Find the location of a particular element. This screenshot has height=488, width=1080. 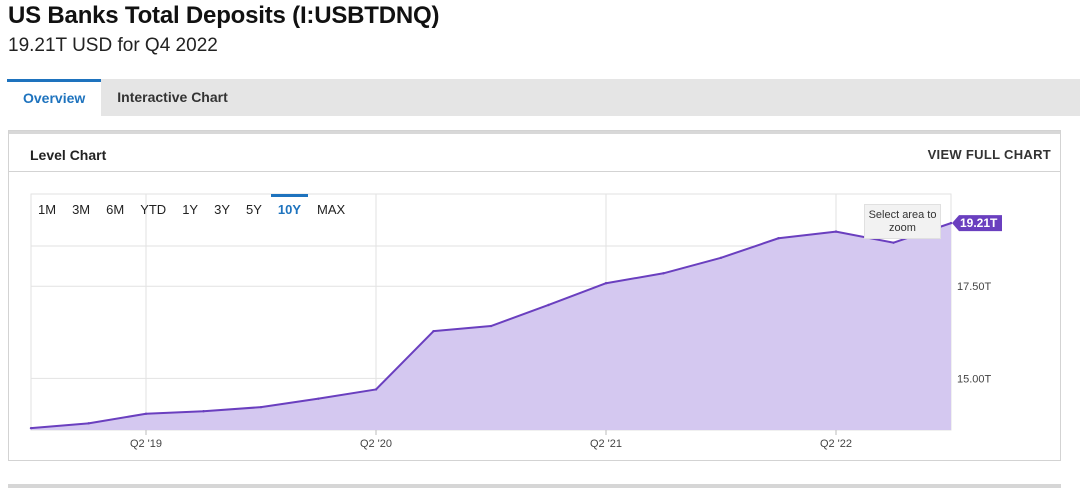

tab-bar: Overview Interactive Chart is located at coordinates (543, 97).